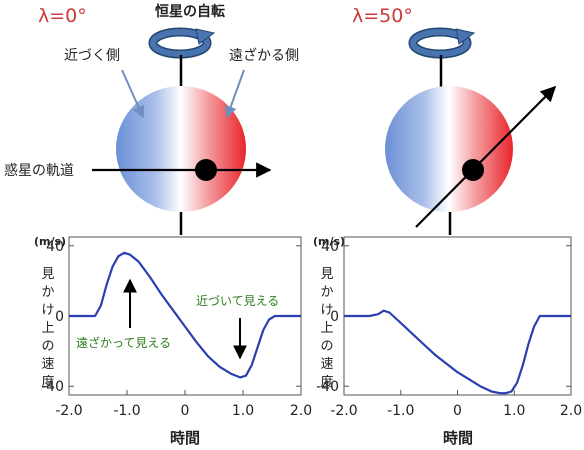 Image resolution: width=584 pixels, height=450 pixels. What do you see at coordinates (264, 55) in the screenshot?
I see `receding-side-label: 遠ざかる側` at bounding box center [264, 55].